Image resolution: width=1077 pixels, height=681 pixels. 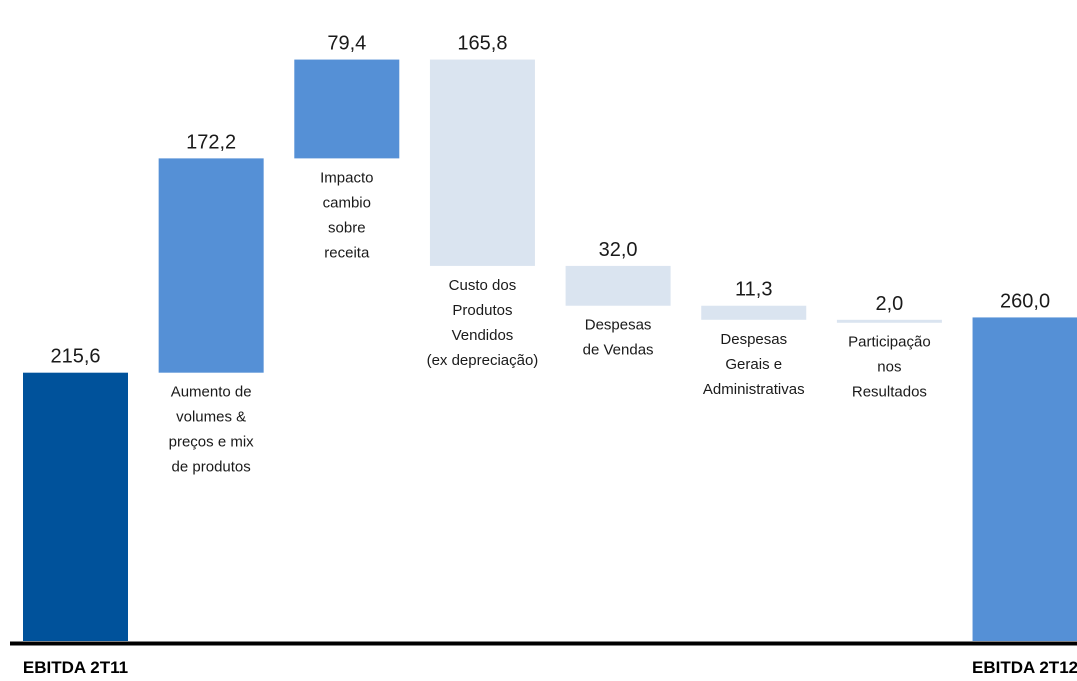 What do you see at coordinates (889, 366) in the screenshot?
I see `category-label-6-line-1: nos` at bounding box center [889, 366].